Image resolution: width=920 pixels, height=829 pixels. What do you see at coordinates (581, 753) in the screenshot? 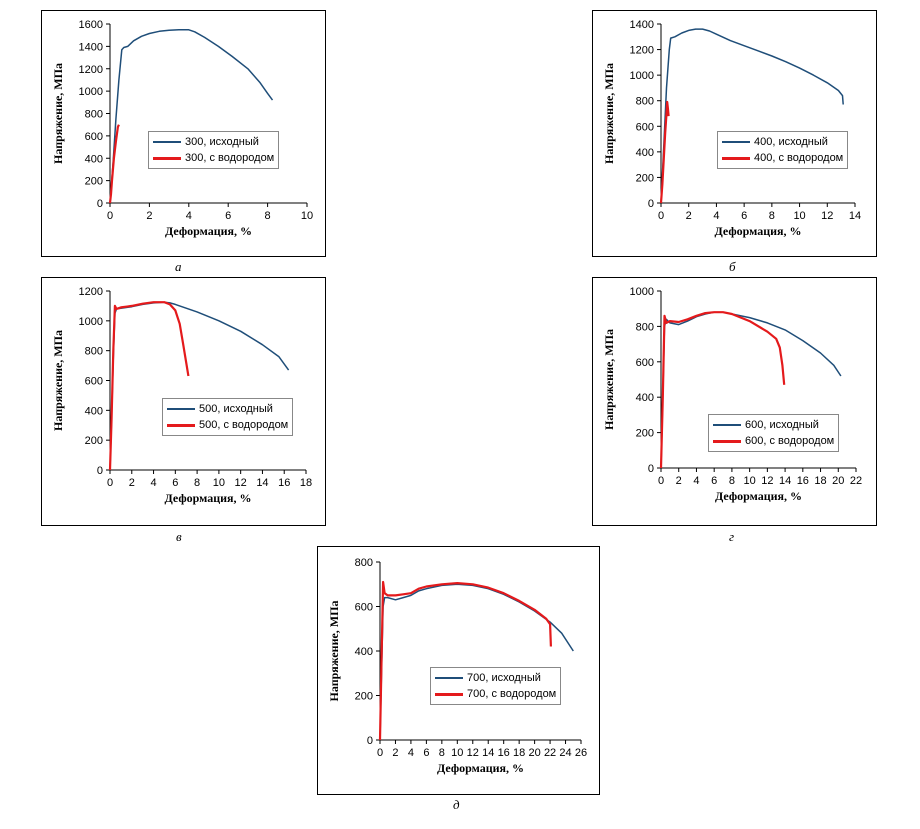
I see `x-tick-label: 26` at bounding box center [581, 753].